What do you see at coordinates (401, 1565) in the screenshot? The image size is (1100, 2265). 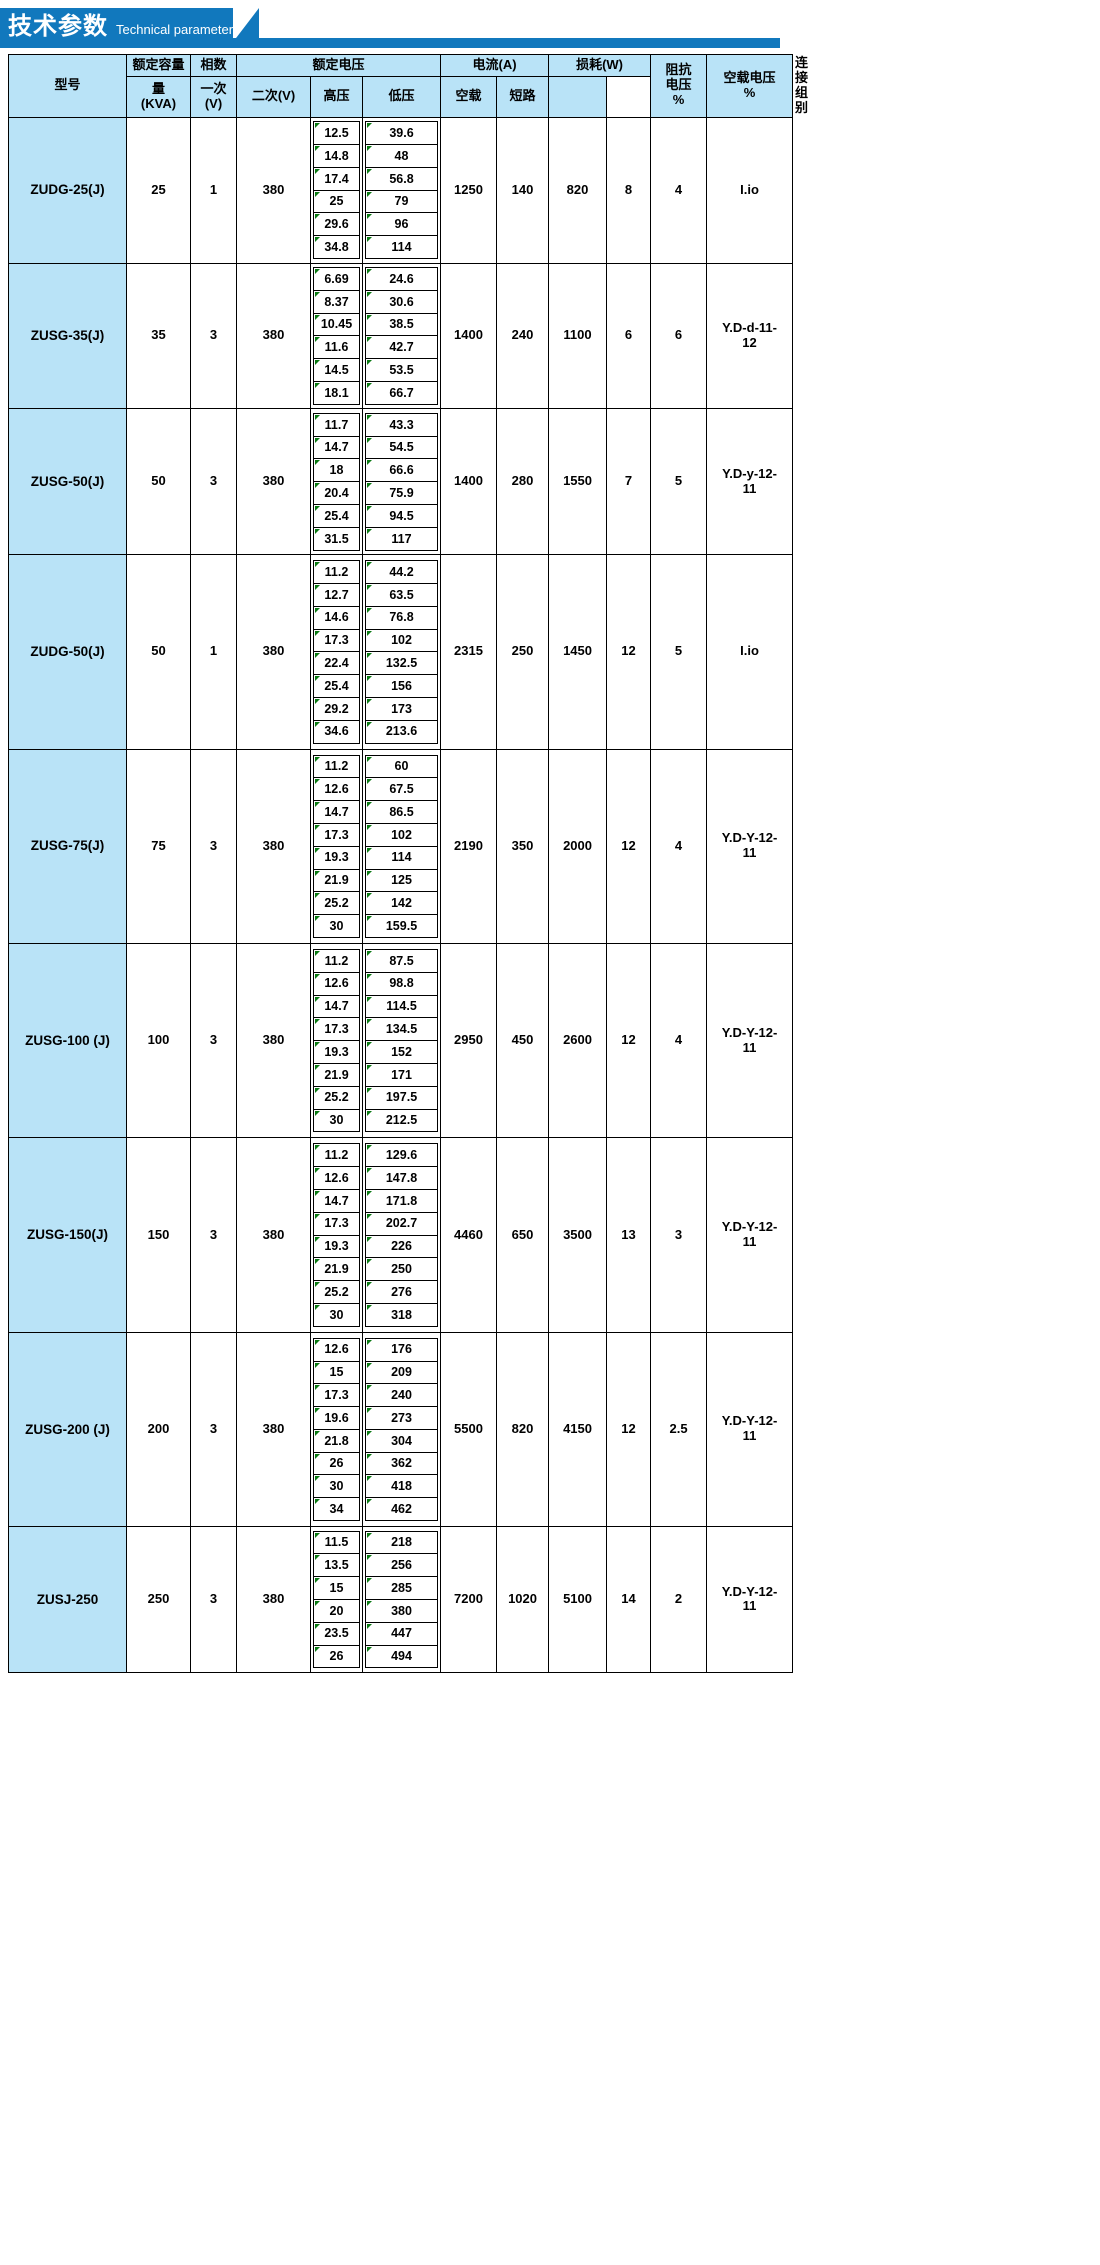 I see `cell-low-voltage: 256` at bounding box center [401, 1565].